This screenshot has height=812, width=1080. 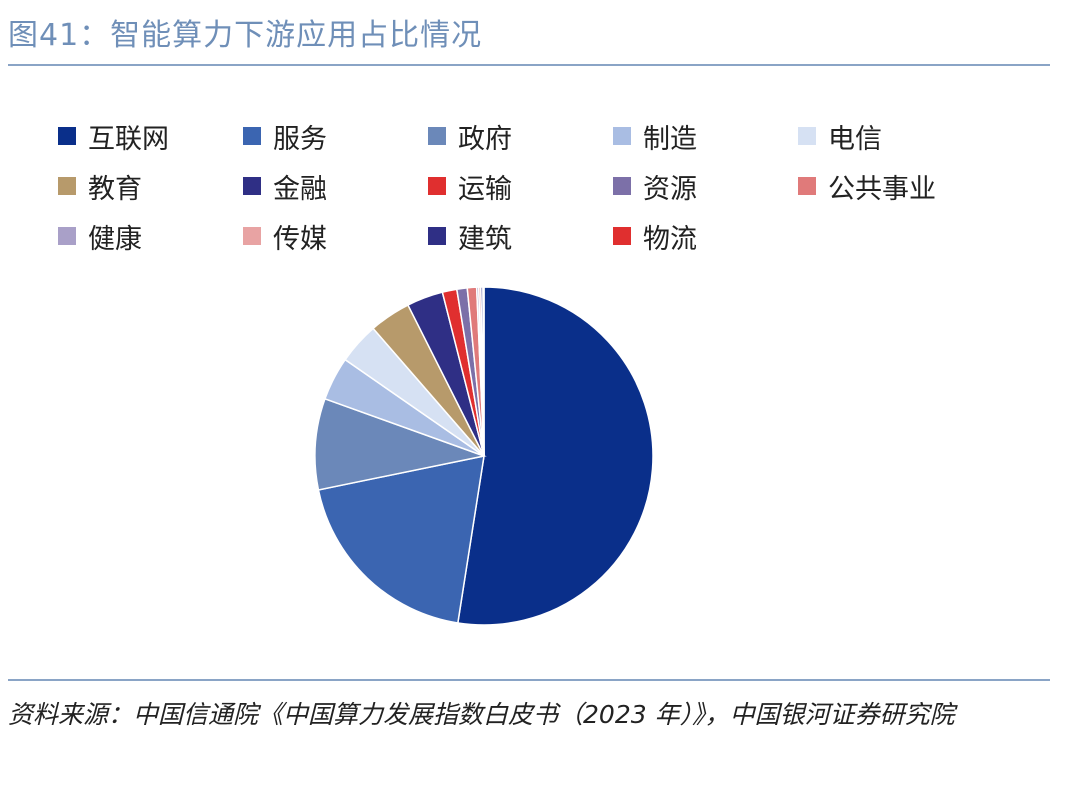 I want to click on legend-label: 建筑, so click(x=485, y=239).